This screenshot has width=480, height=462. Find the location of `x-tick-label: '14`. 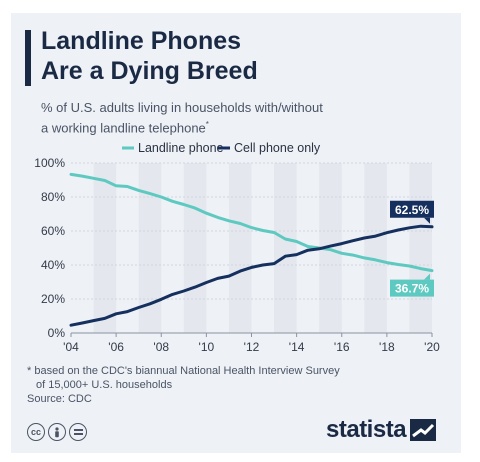

x-tick-label: '14 is located at coordinates (297, 347).